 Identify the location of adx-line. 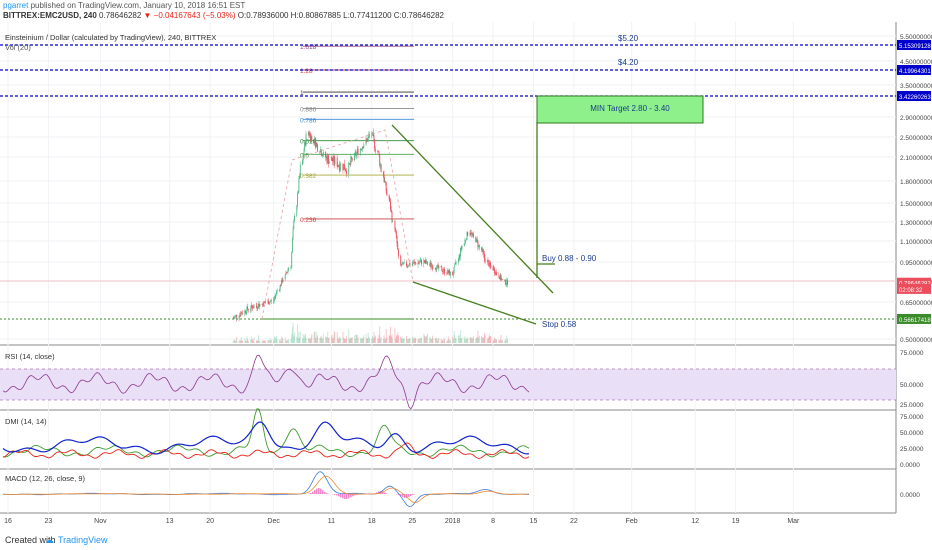
(266, 438).